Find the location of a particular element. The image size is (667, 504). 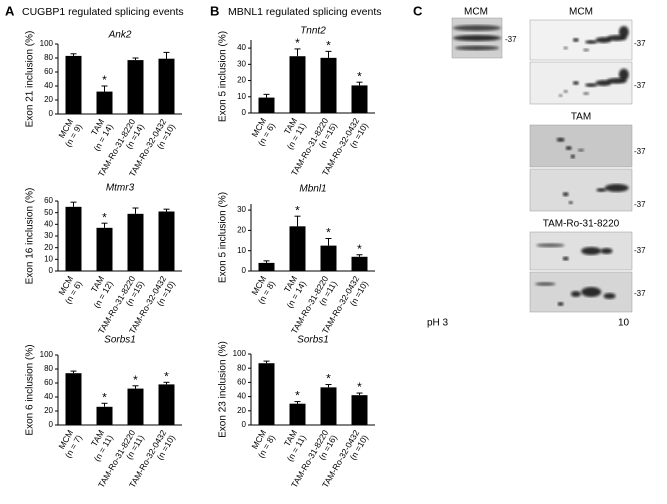

category-label: MCM(n = 7) is located at coordinates (70, 443).